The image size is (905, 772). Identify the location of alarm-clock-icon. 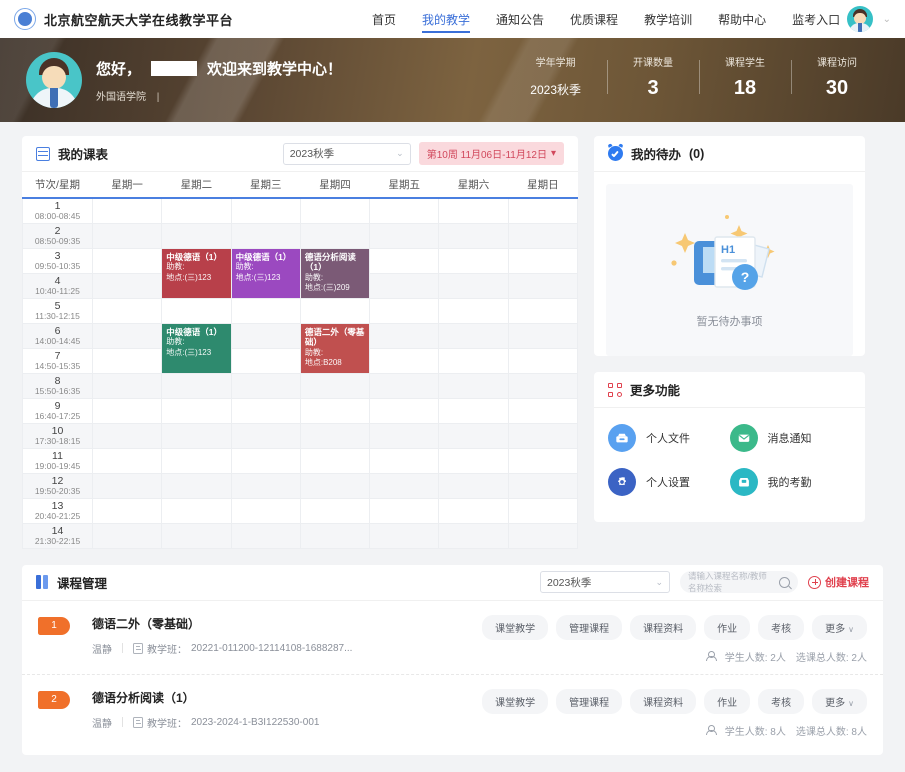
(615, 152).